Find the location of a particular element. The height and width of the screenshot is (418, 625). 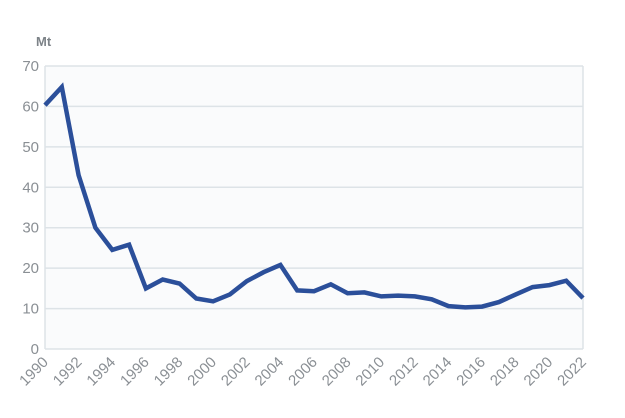

x-tick-label: 2008 is located at coordinates (337, 372).